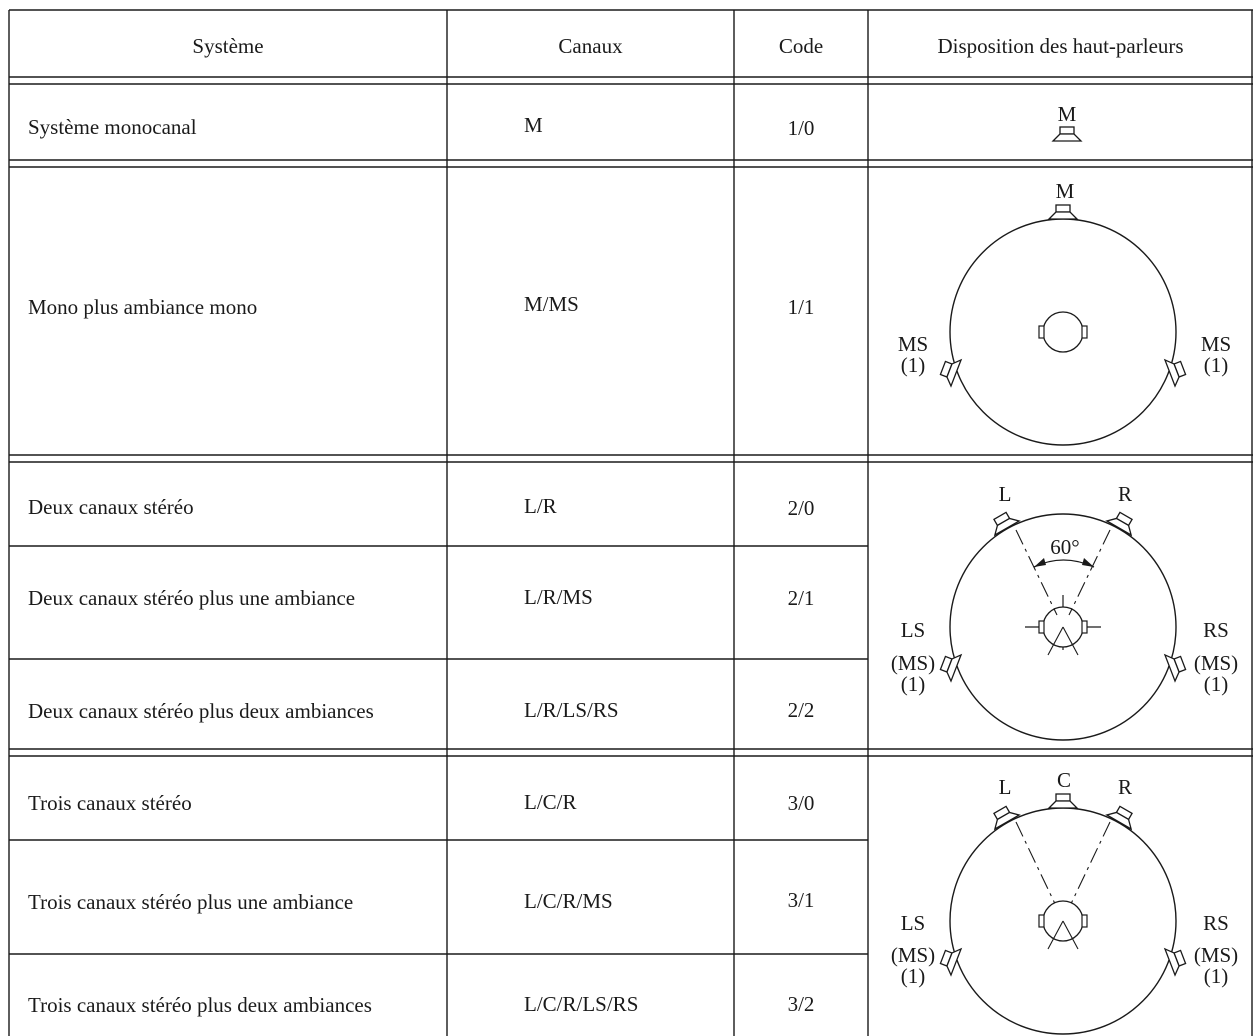 The height and width of the screenshot is (1036, 1253). Describe the element at coordinates (110, 803) in the screenshot. I see `row-6-system: Trois canaux stéréo` at that location.